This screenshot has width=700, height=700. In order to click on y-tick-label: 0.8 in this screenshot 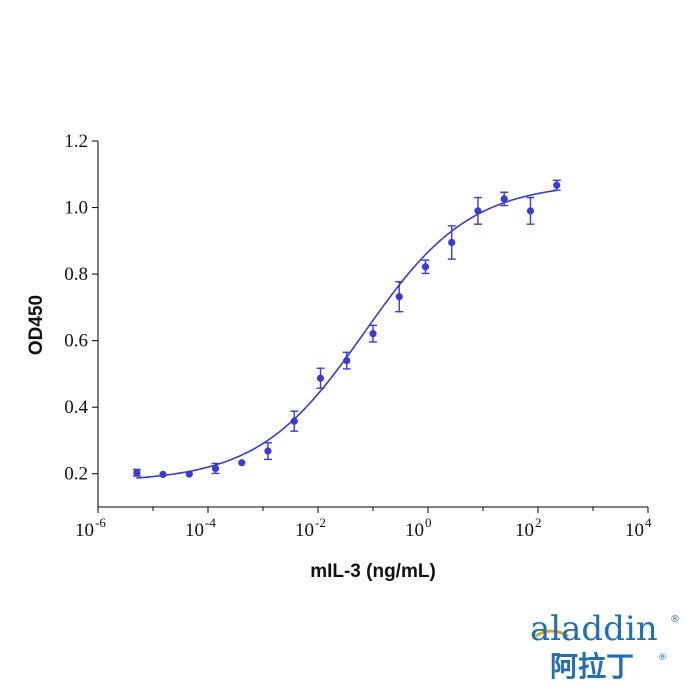, I will do `click(76, 274)`.